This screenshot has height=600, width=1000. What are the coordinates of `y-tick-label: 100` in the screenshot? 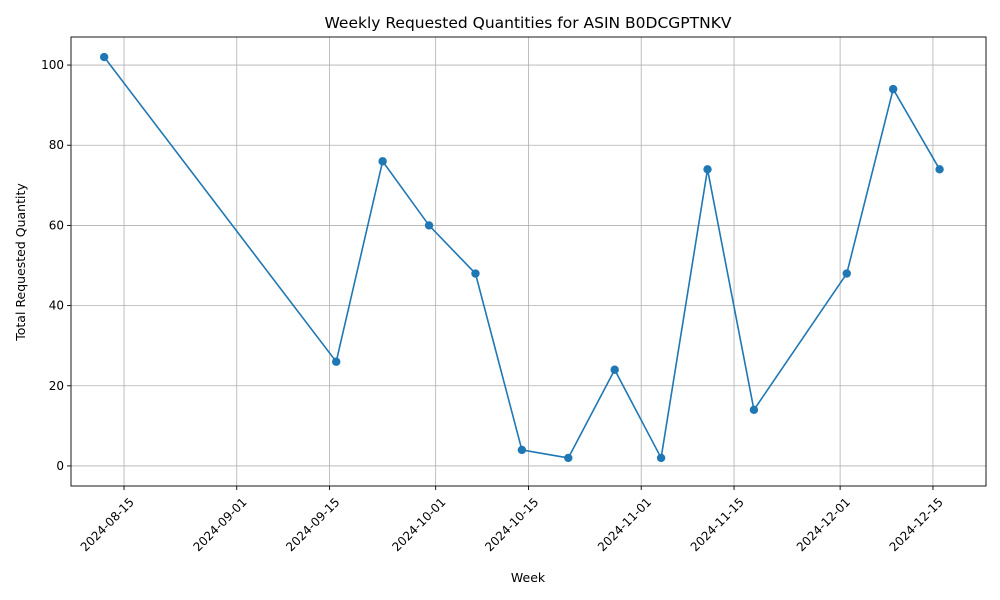 It's located at (52, 65).